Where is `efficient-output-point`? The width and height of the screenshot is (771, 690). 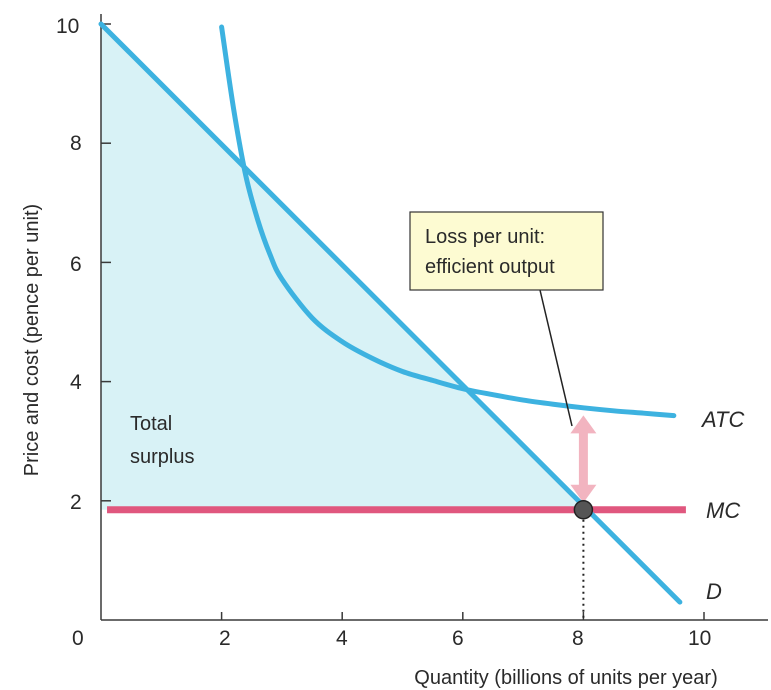 efficient-output-point is located at coordinates (583, 509).